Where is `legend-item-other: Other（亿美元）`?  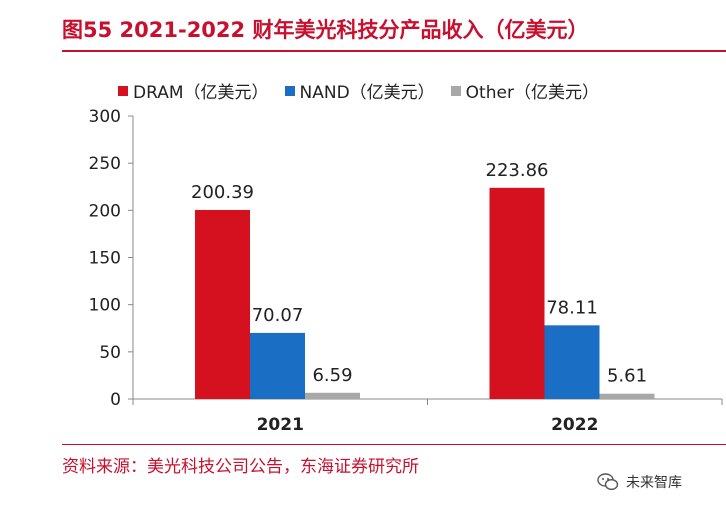 legend-item-other: Other（亿美元） is located at coordinates (524, 90).